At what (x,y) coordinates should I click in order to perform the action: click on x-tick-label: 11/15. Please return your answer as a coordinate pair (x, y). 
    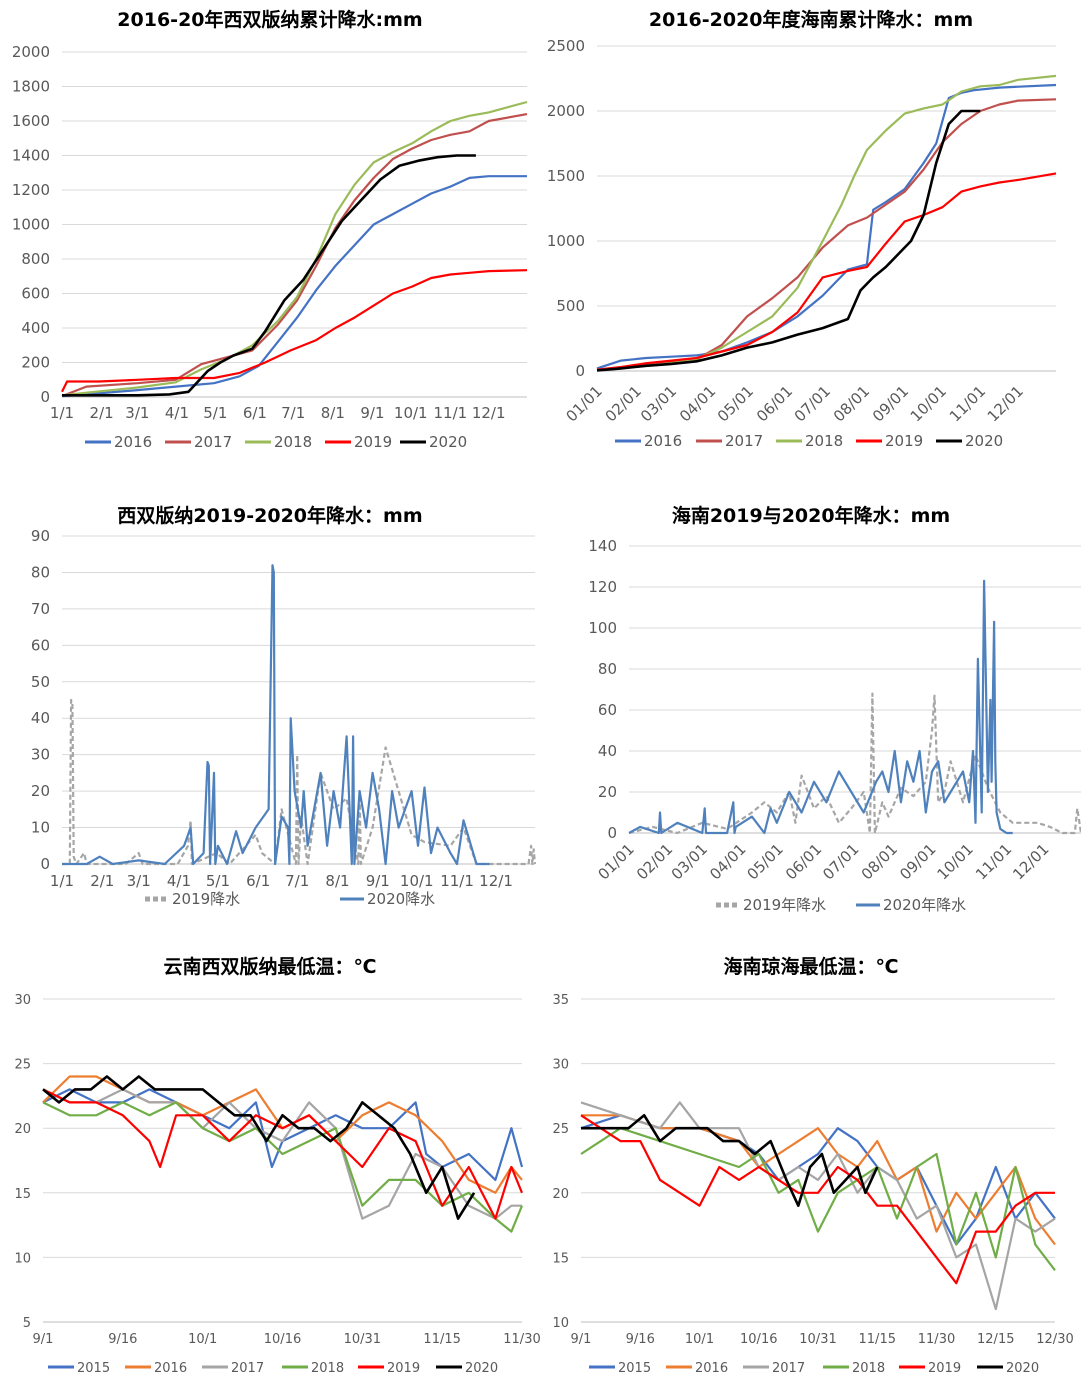
    Looking at the image, I should click on (441, 1339).